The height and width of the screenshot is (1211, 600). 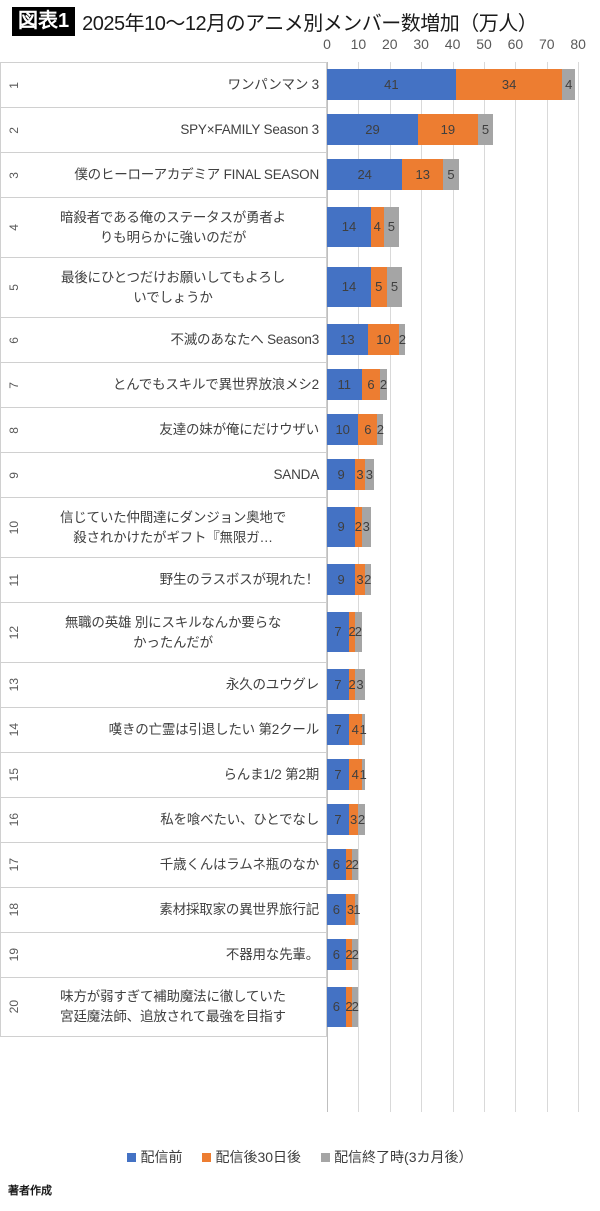 What do you see at coordinates (239, 820) in the screenshot?
I see `anime-title-line: 私を喰べたい、ひとでなし` at bounding box center [239, 820].